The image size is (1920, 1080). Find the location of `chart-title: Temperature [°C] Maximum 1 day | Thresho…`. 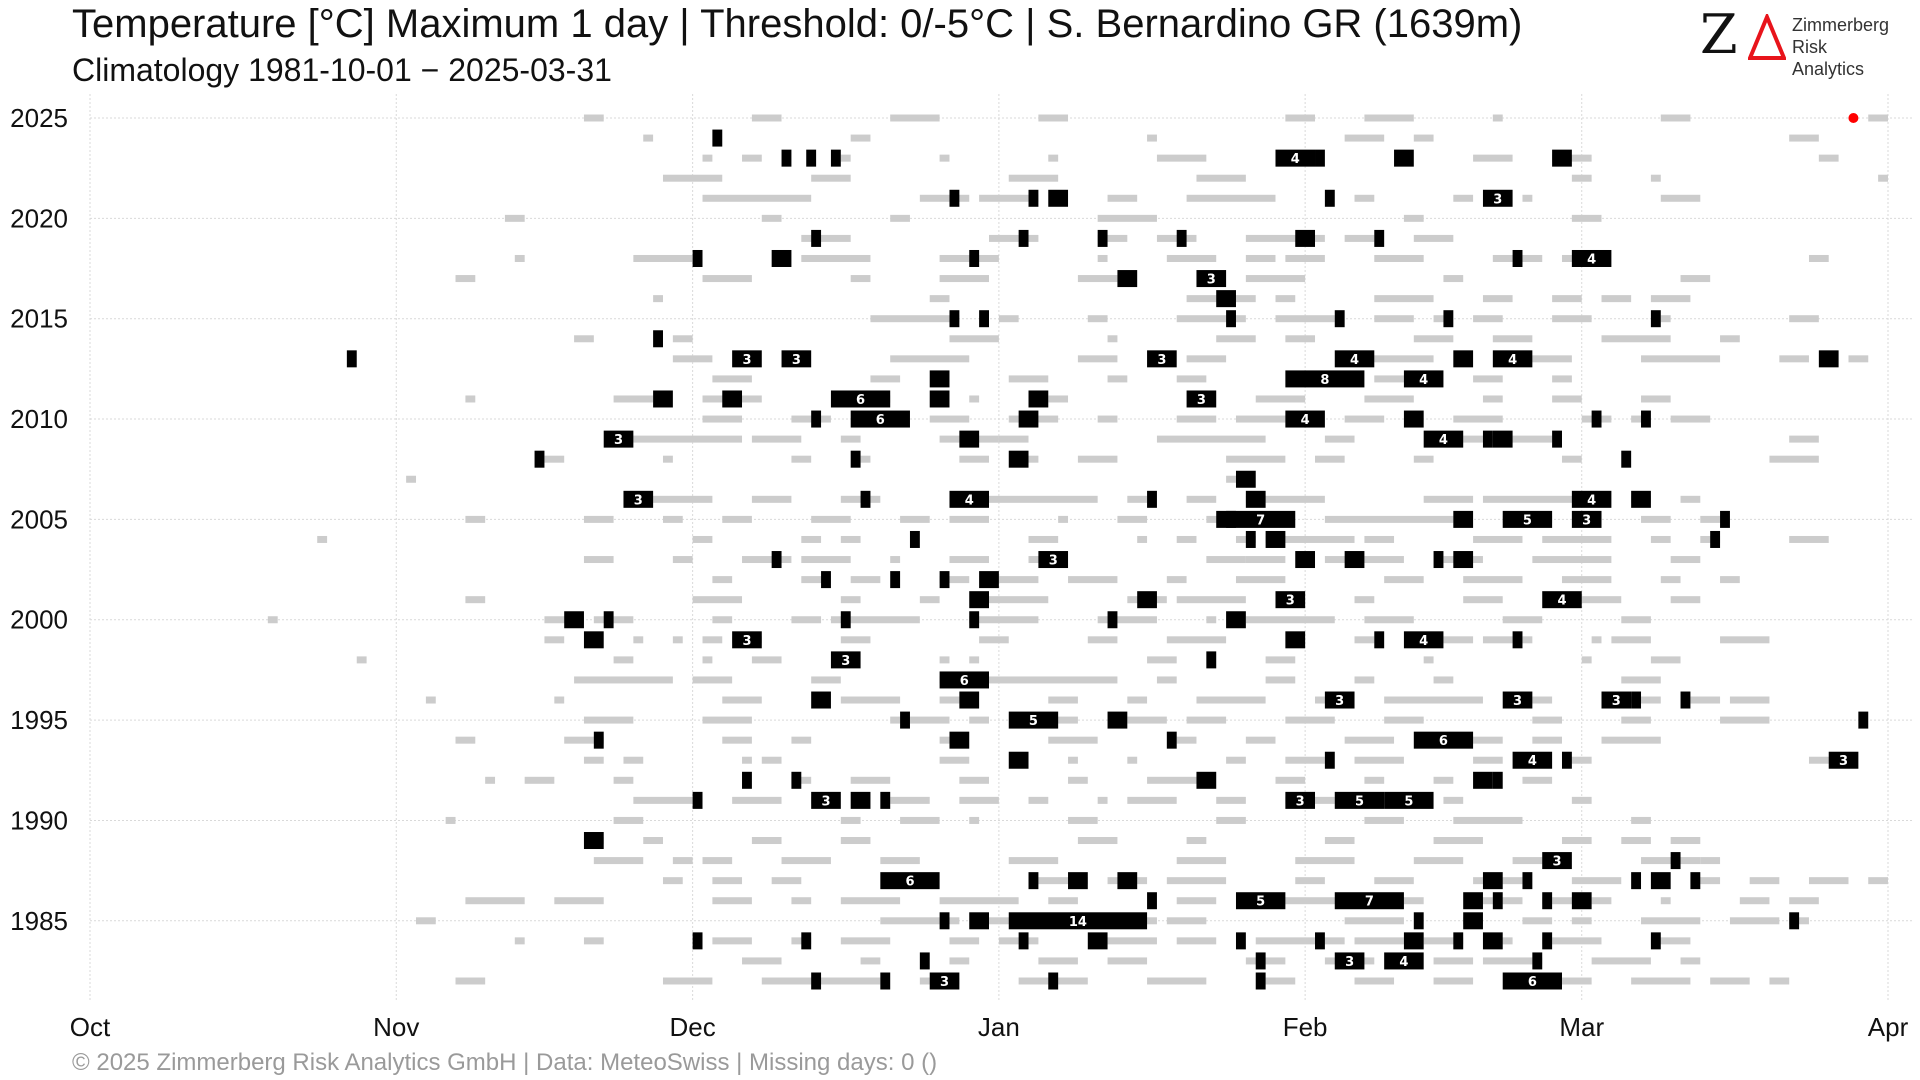

chart-title: Temperature [°C] Maximum 1 day | Thresho… is located at coordinates (797, 24).